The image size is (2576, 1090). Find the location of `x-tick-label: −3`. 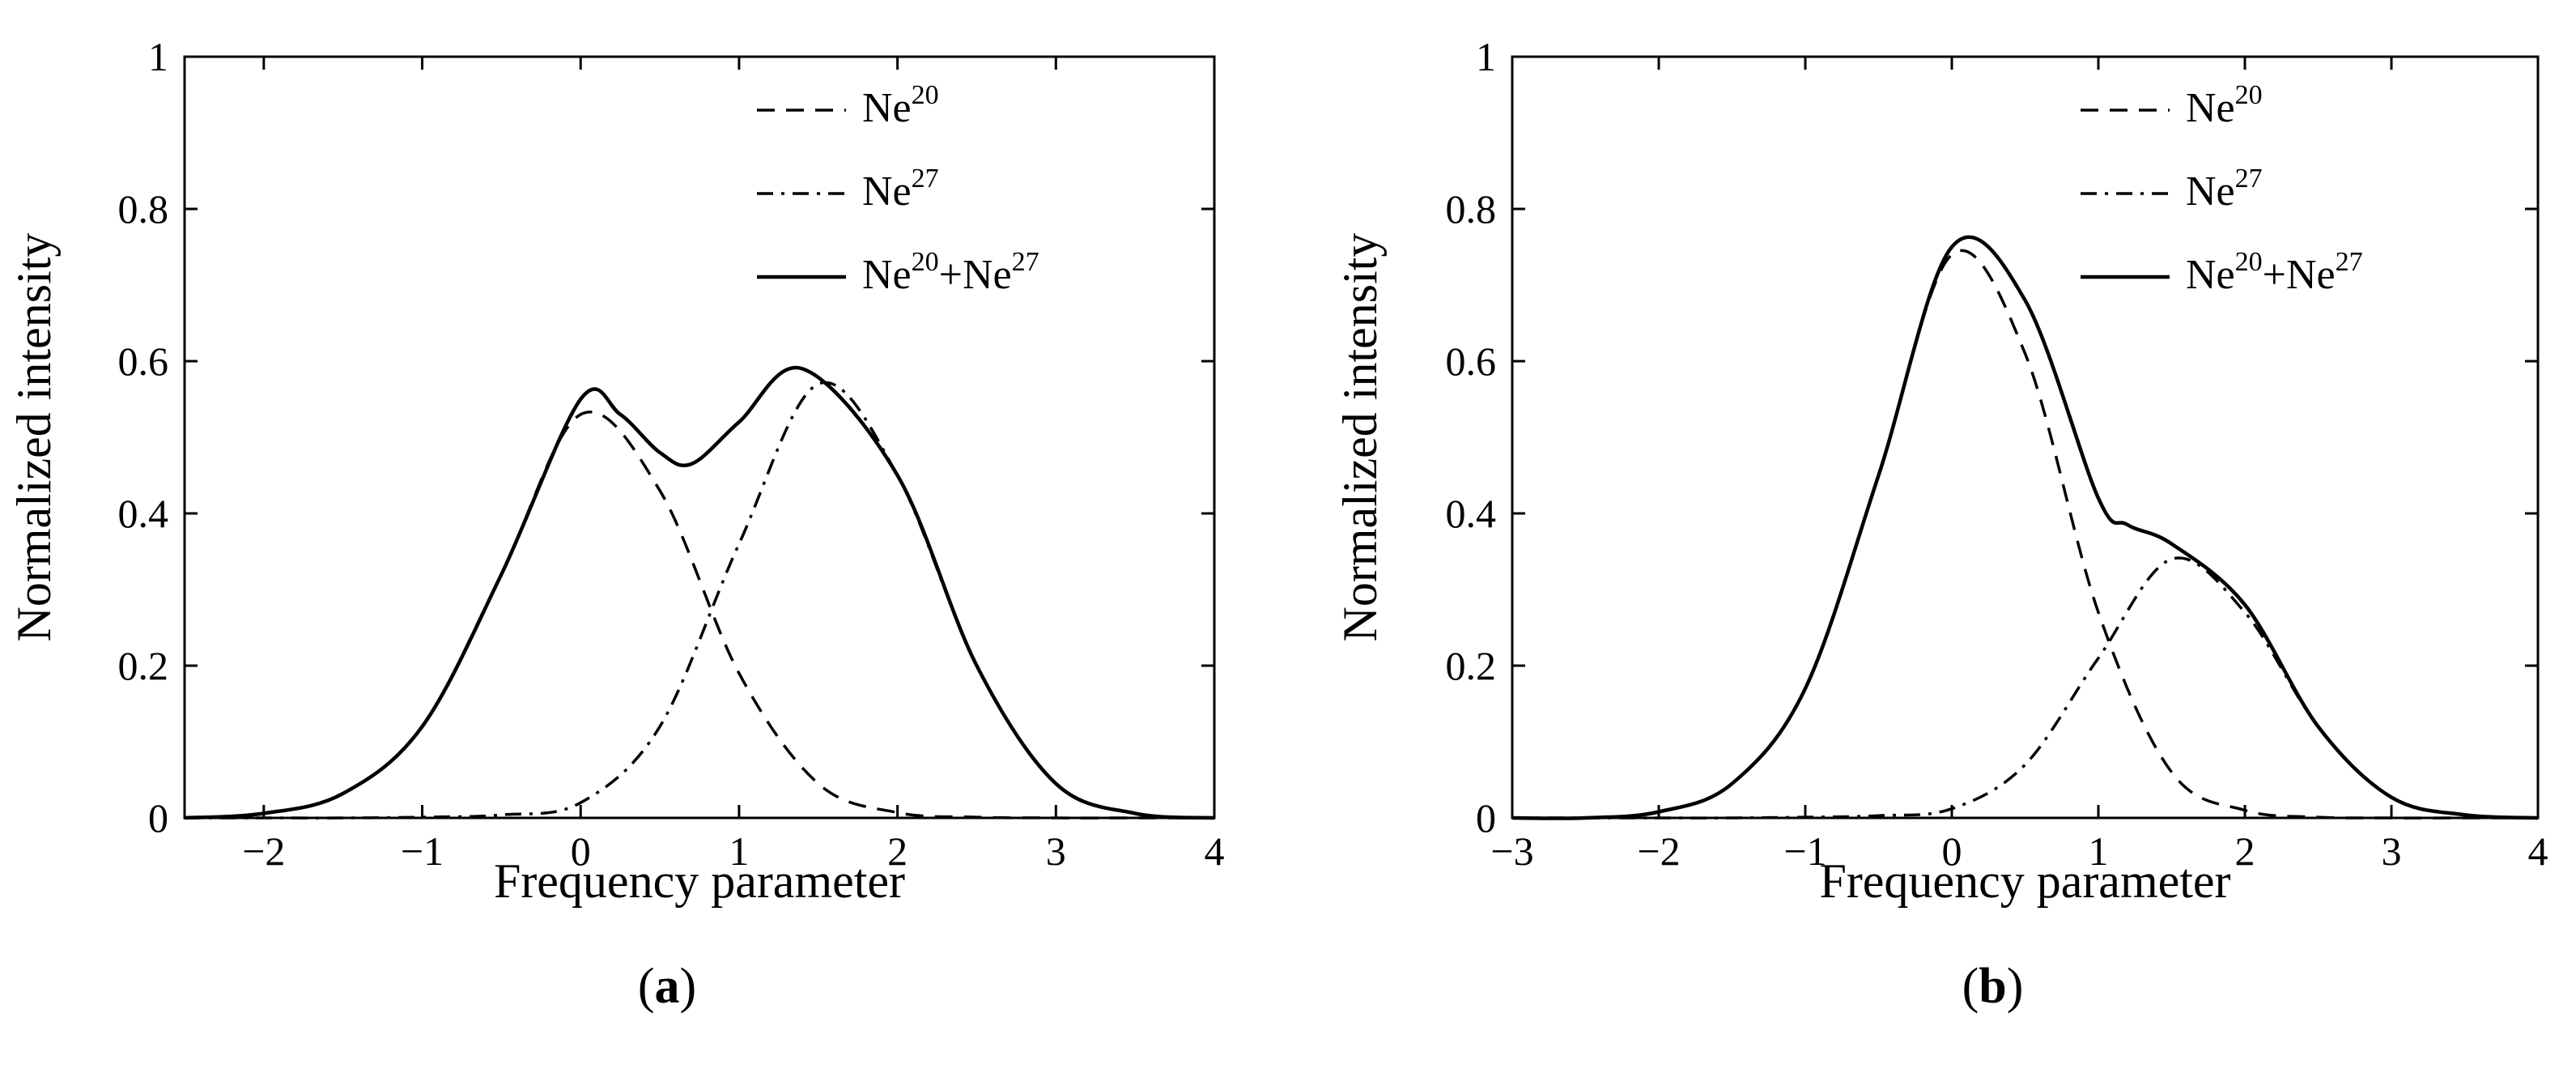

x-tick-label: −3 is located at coordinates (1511, 851).